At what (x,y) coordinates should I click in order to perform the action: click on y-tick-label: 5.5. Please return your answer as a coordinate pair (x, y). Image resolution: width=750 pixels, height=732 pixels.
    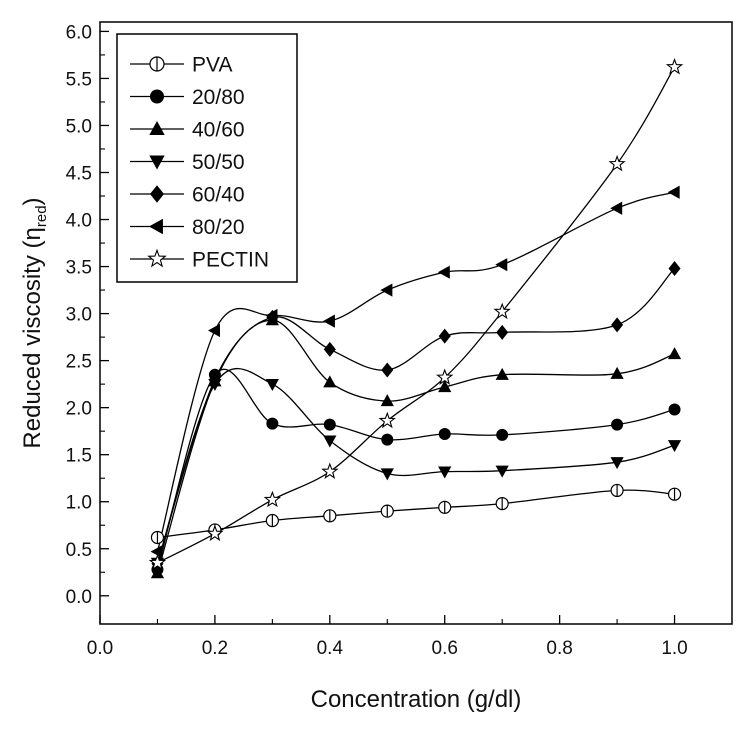
    Looking at the image, I should click on (79, 79).